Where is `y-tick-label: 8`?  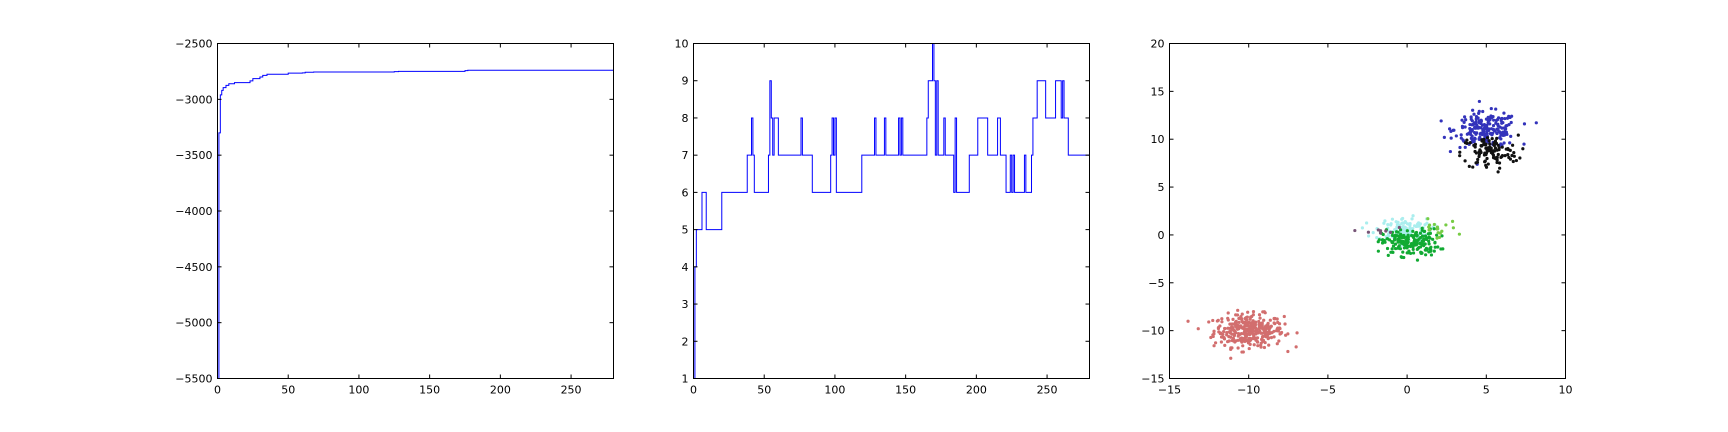
y-tick-label: 8 is located at coordinates (685, 118).